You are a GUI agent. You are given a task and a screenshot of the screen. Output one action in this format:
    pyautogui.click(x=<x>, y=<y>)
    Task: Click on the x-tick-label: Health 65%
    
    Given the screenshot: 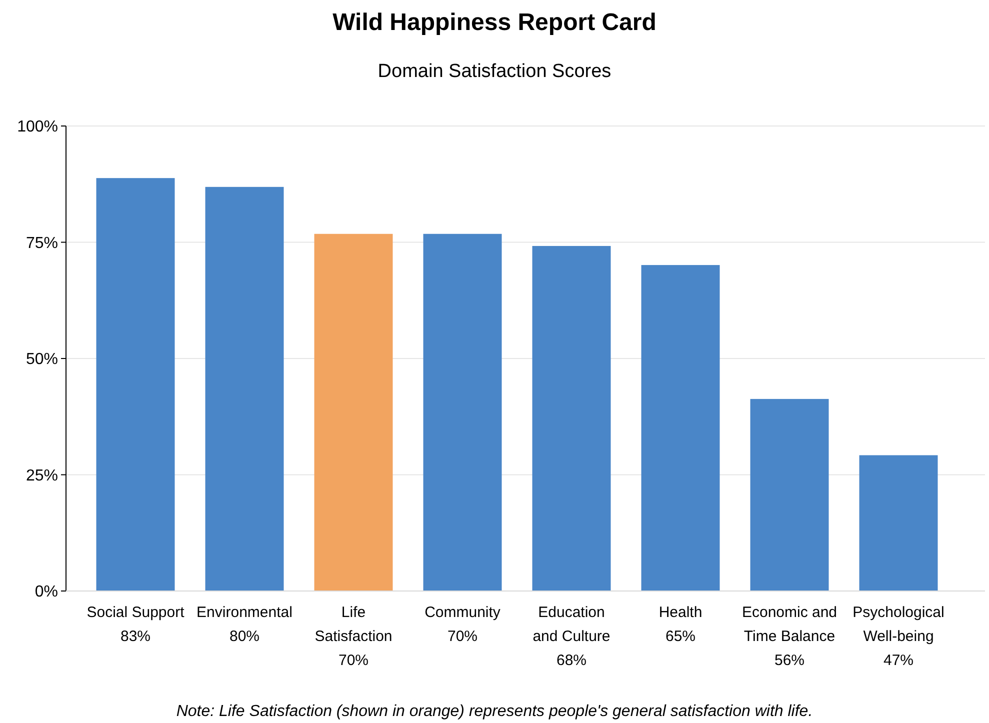 What is the action you would take?
    pyautogui.click(x=680, y=624)
    